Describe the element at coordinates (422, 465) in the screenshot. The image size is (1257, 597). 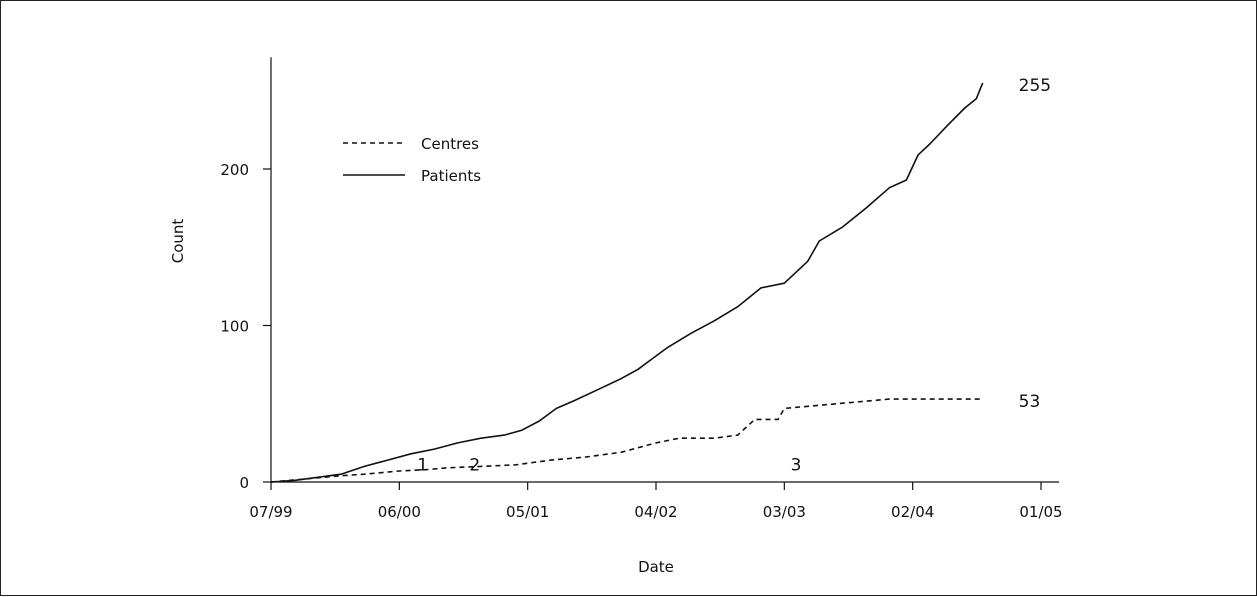
I see `annotation-label: 1` at that location.